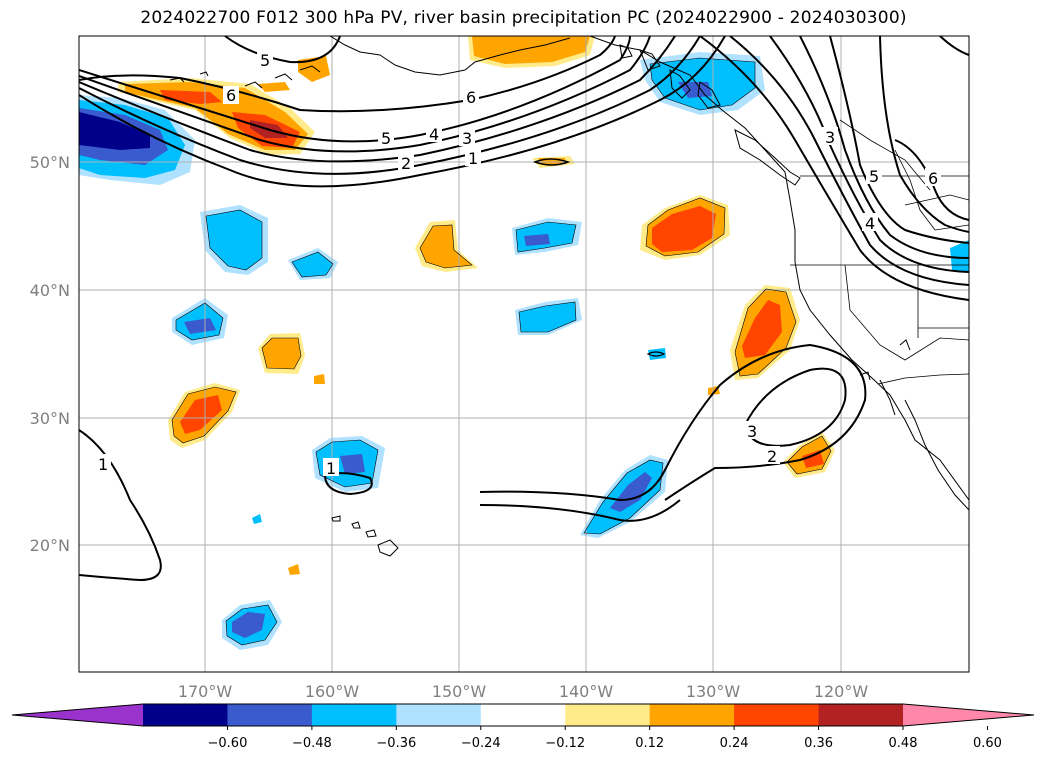  I want to click on coastline-vancouver-island, so click(767, 157).